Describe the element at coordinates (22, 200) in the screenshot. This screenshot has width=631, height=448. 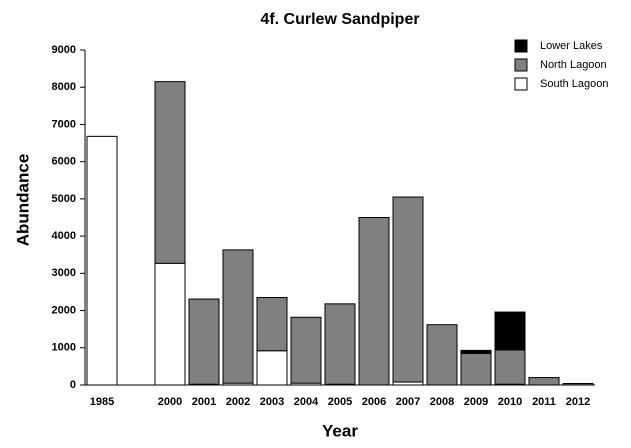
I see `y-axis-label: Abundance` at that location.